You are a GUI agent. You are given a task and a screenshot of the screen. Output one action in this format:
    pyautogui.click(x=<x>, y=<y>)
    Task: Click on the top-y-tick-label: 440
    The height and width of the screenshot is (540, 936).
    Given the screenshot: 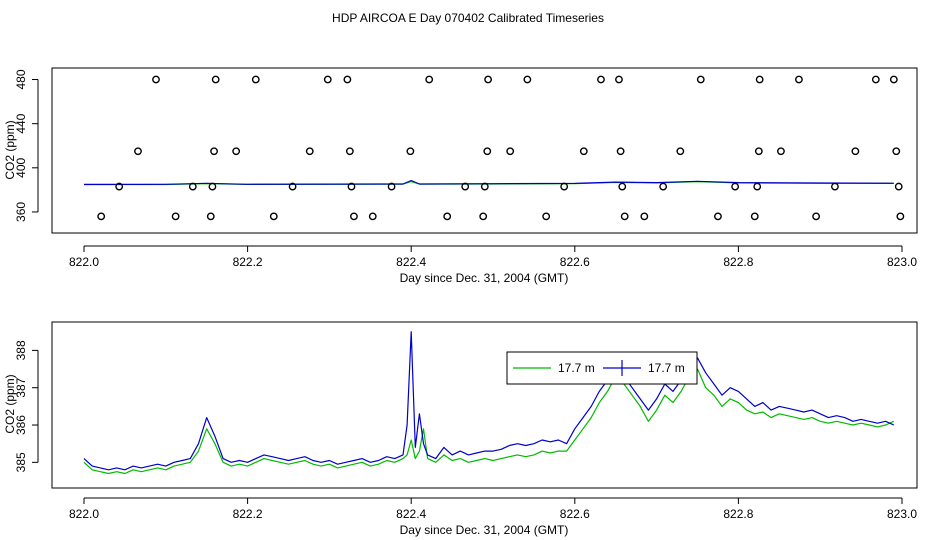 What is the action you would take?
    pyautogui.click(x=21, y=123)
    